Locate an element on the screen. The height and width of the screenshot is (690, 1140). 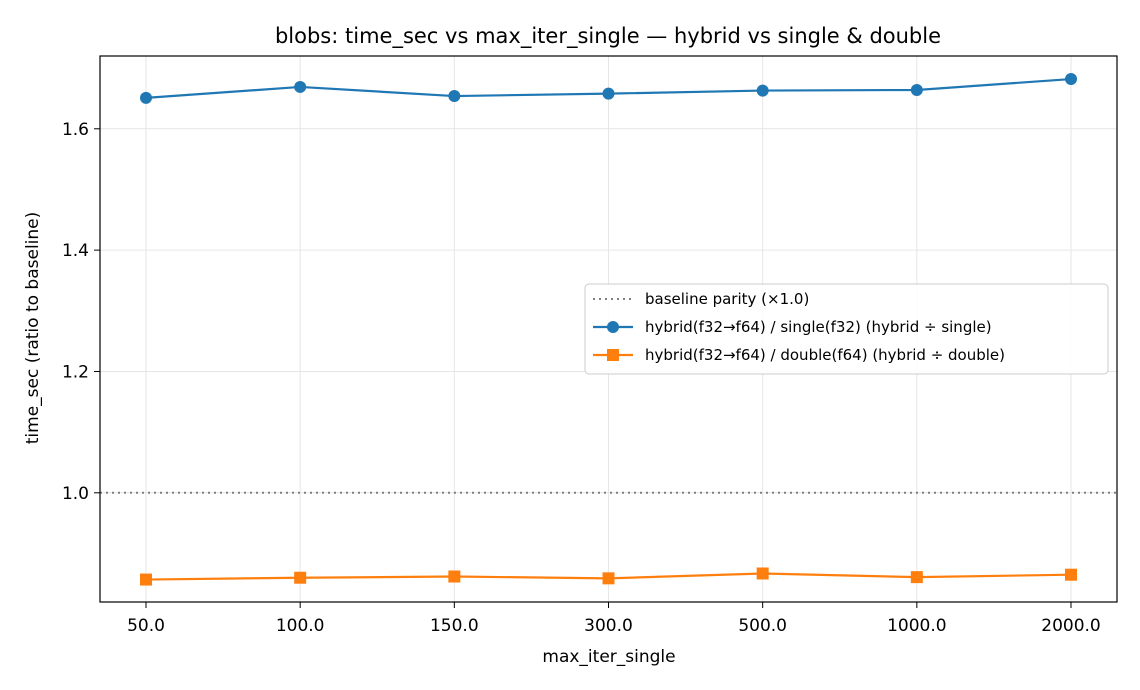
x-axis-label: max_iter_single is located at coordinates (608, 657).